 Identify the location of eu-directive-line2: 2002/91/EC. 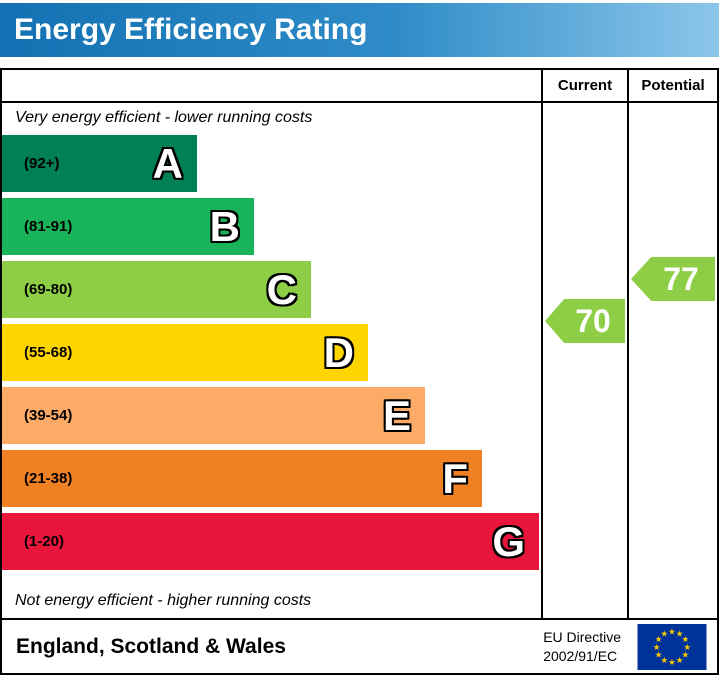
(580, 655).